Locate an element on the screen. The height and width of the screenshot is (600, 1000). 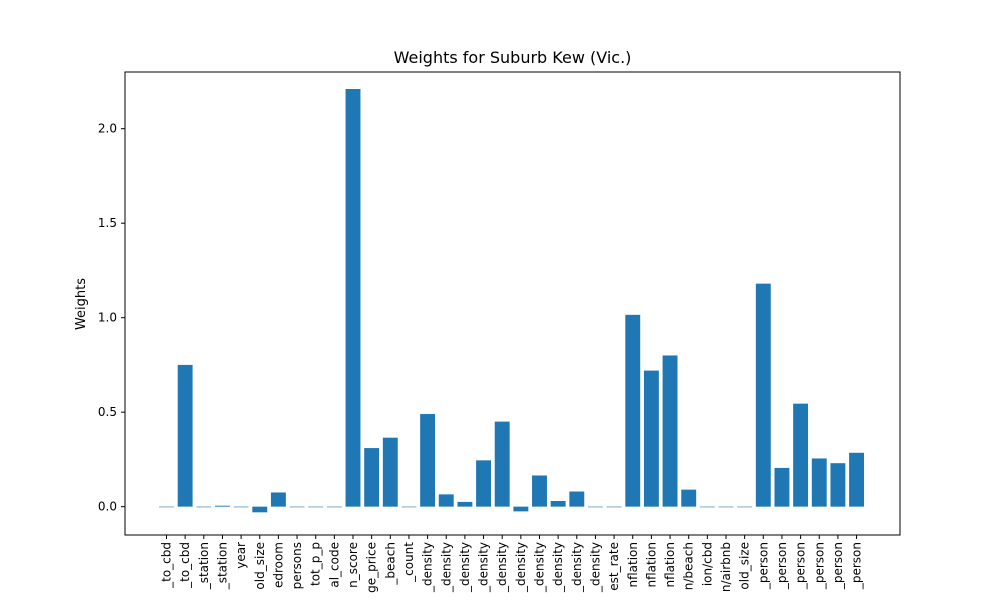
x-tick-label: n/beach is located at coordinates (689, 566).